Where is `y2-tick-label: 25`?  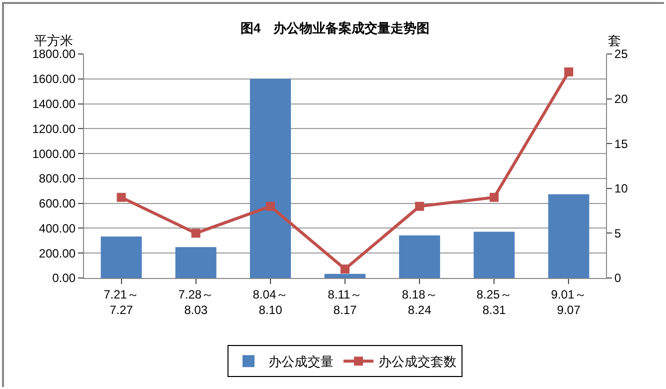 y2-tick-label: 25 is located at coordinates (621, 54).